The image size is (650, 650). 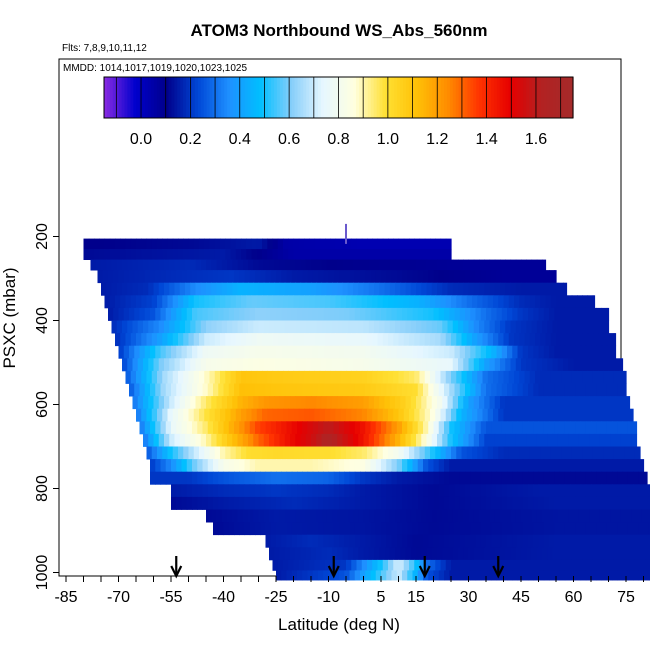 What do you see at coordinates (155, 68) in the screenshot?
I see `dates-label: MMDD: 1014,1017,1019,1020,1023,1025` at bounding box center [155, 68].